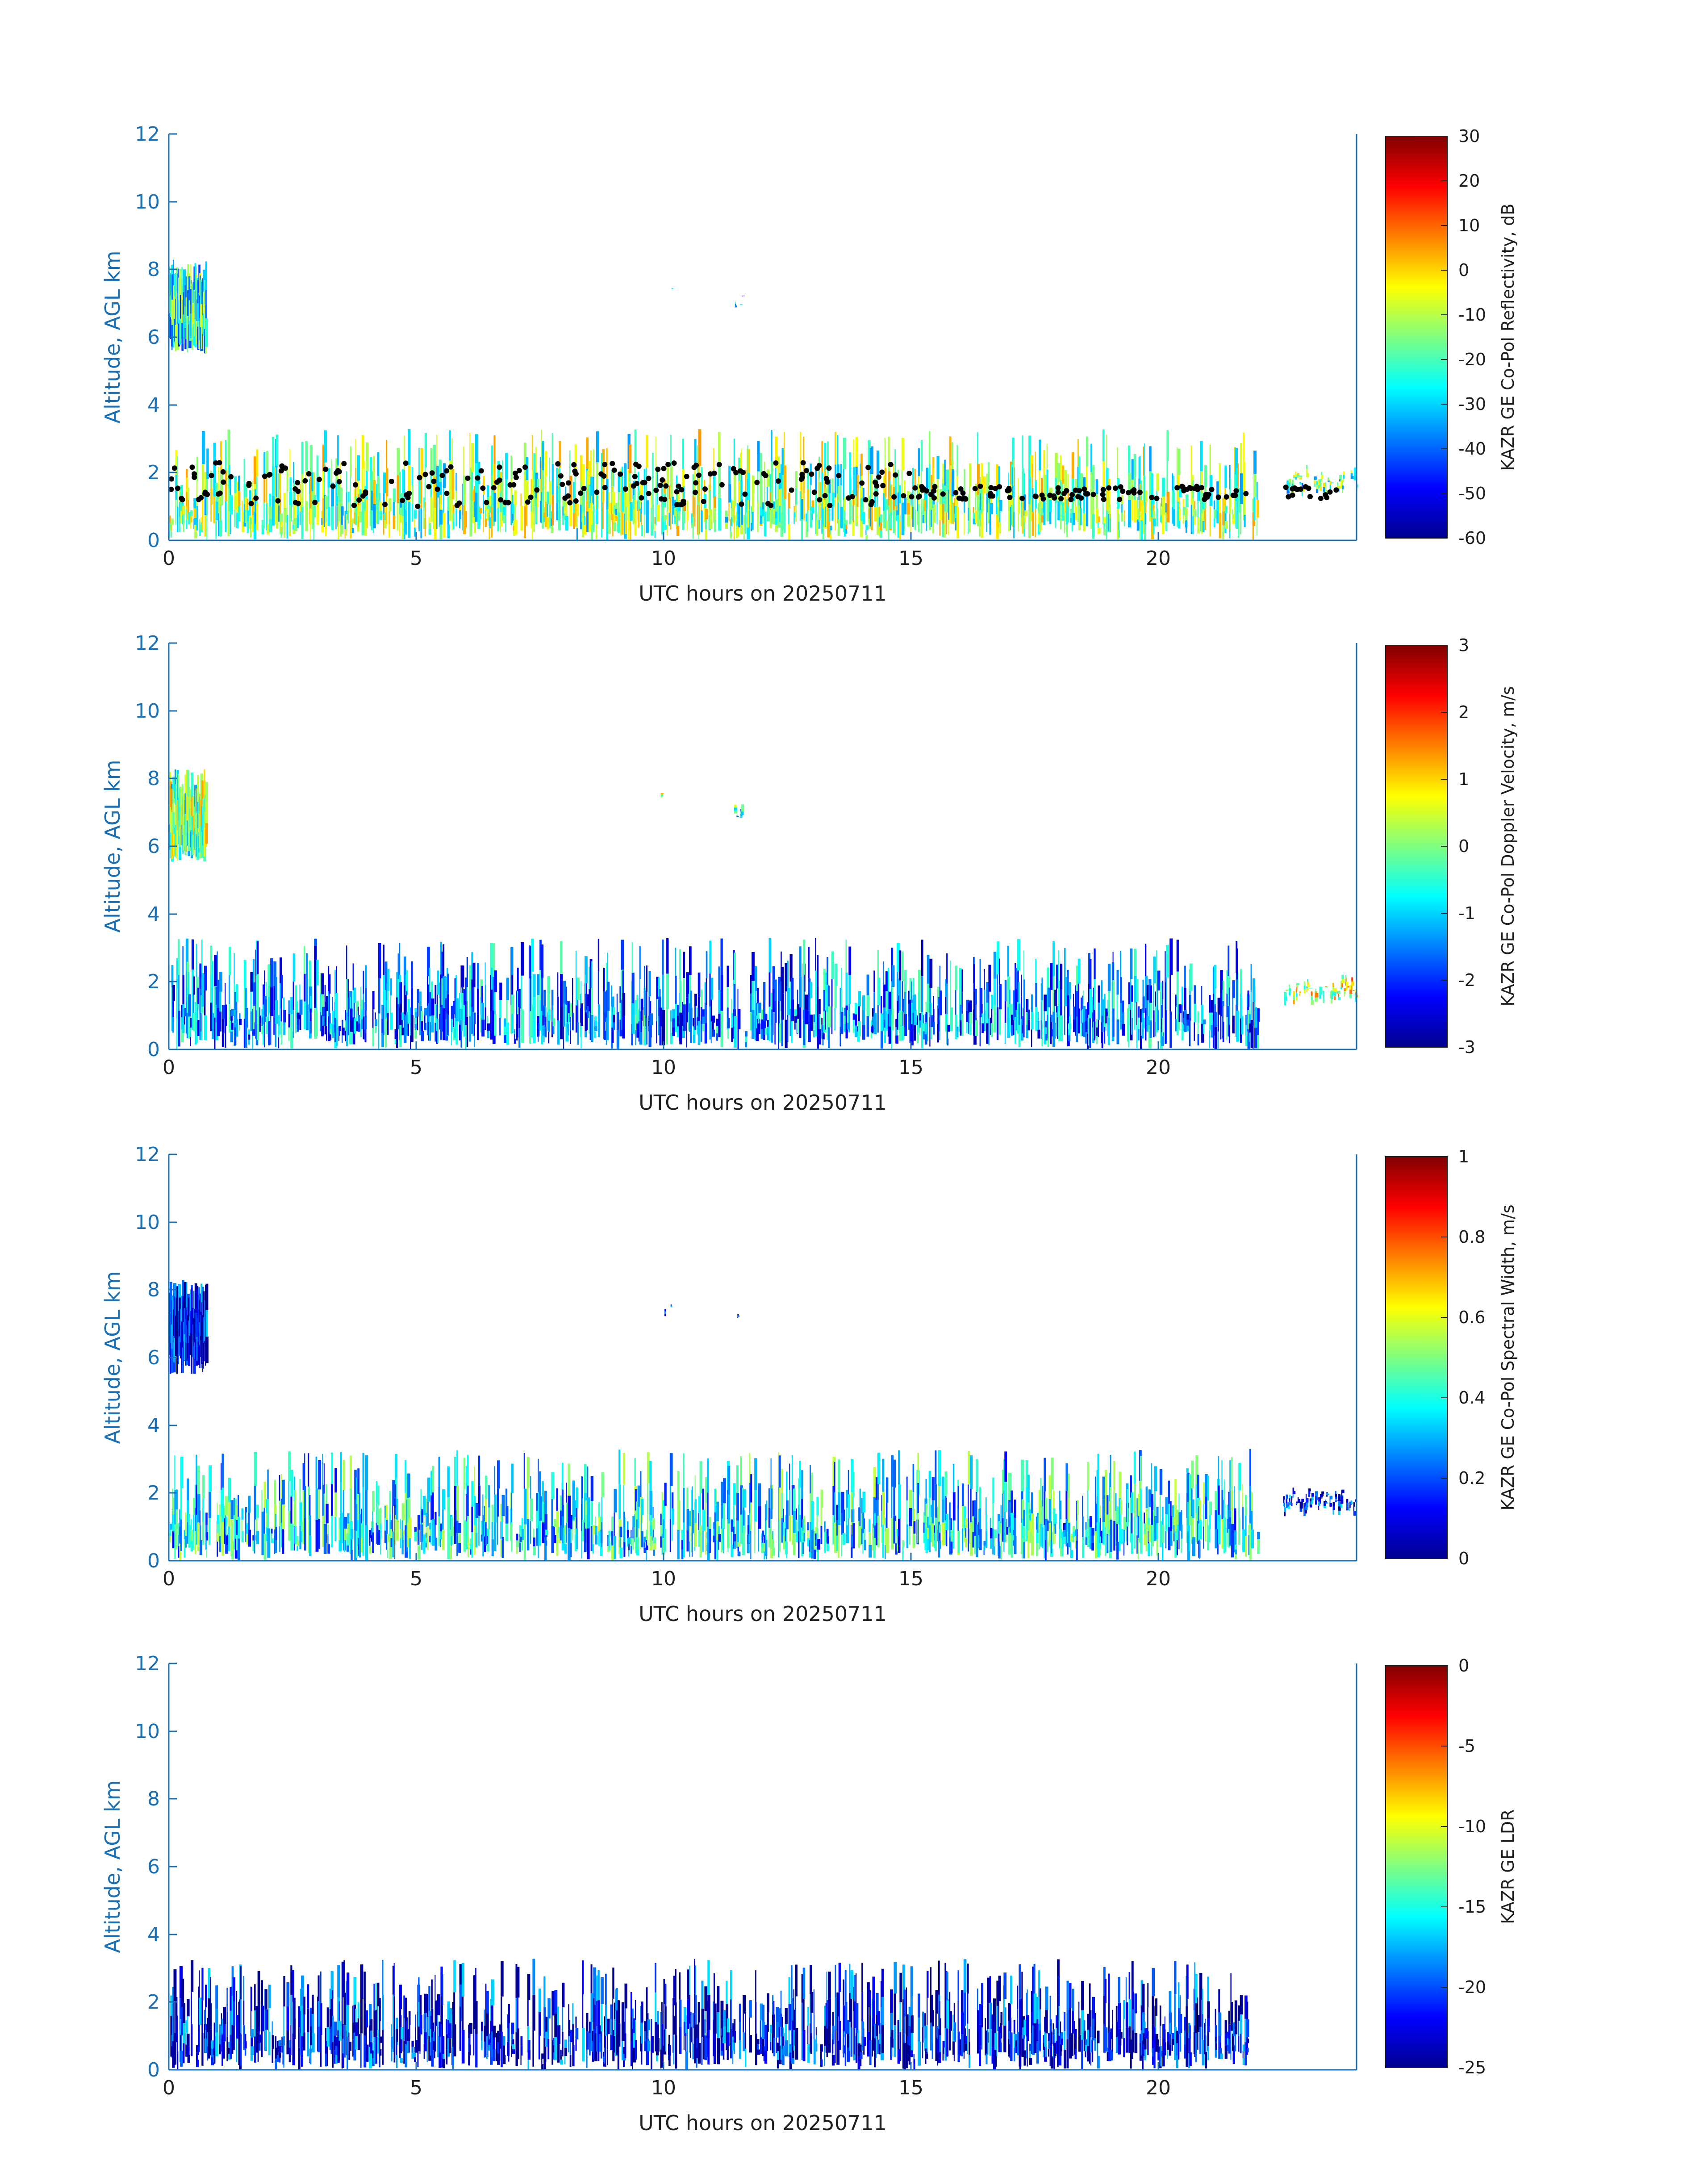 This screenshot has height=2177, width=1708. Describe the element at coordinates (174, 468) in the screenshot. I see `cloud-base-point` at that location.